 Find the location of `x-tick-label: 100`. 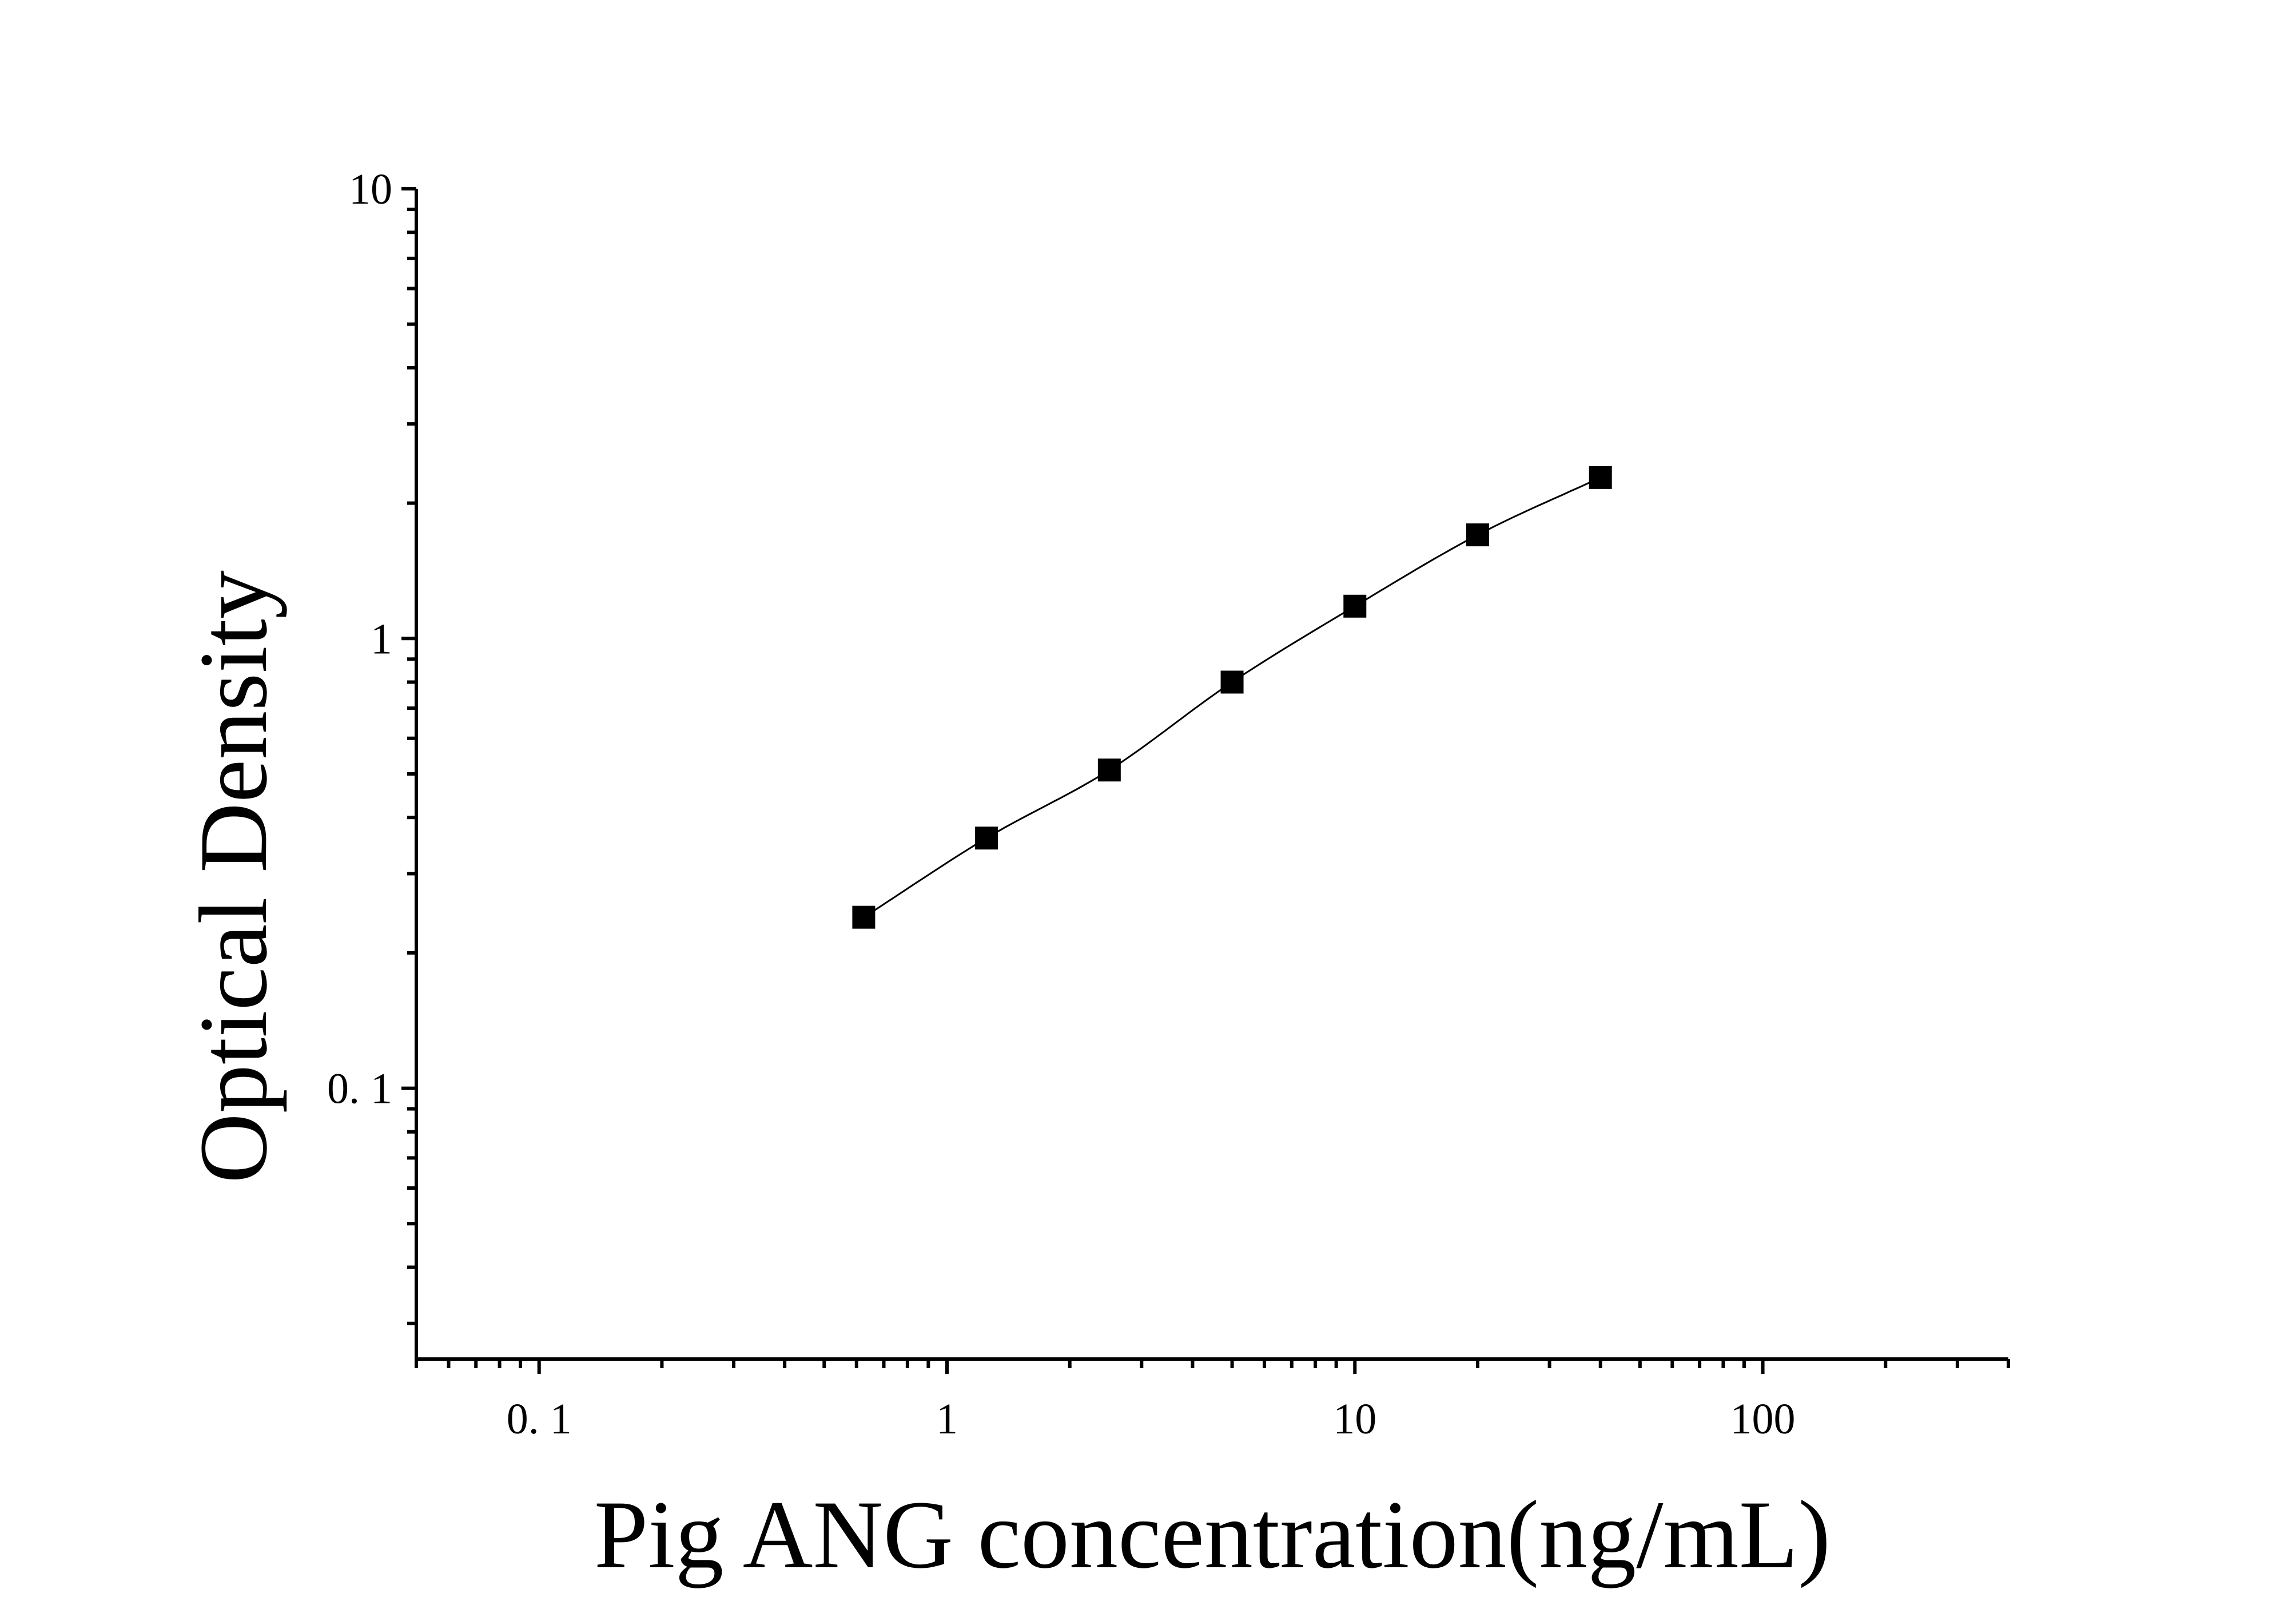

x-tick-label: 100 is located at coordinates (1763, 1419).